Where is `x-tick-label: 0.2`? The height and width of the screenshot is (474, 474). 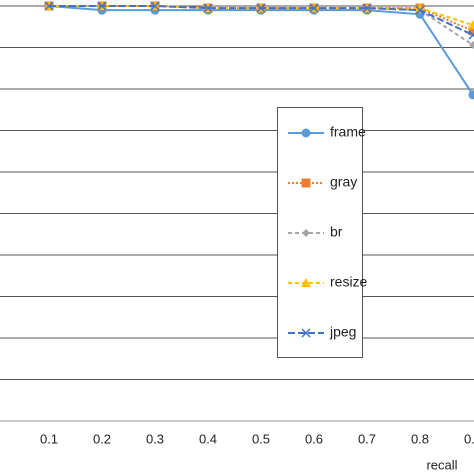 x-tick-label: 0.2 is located at coordinates (102, 438).